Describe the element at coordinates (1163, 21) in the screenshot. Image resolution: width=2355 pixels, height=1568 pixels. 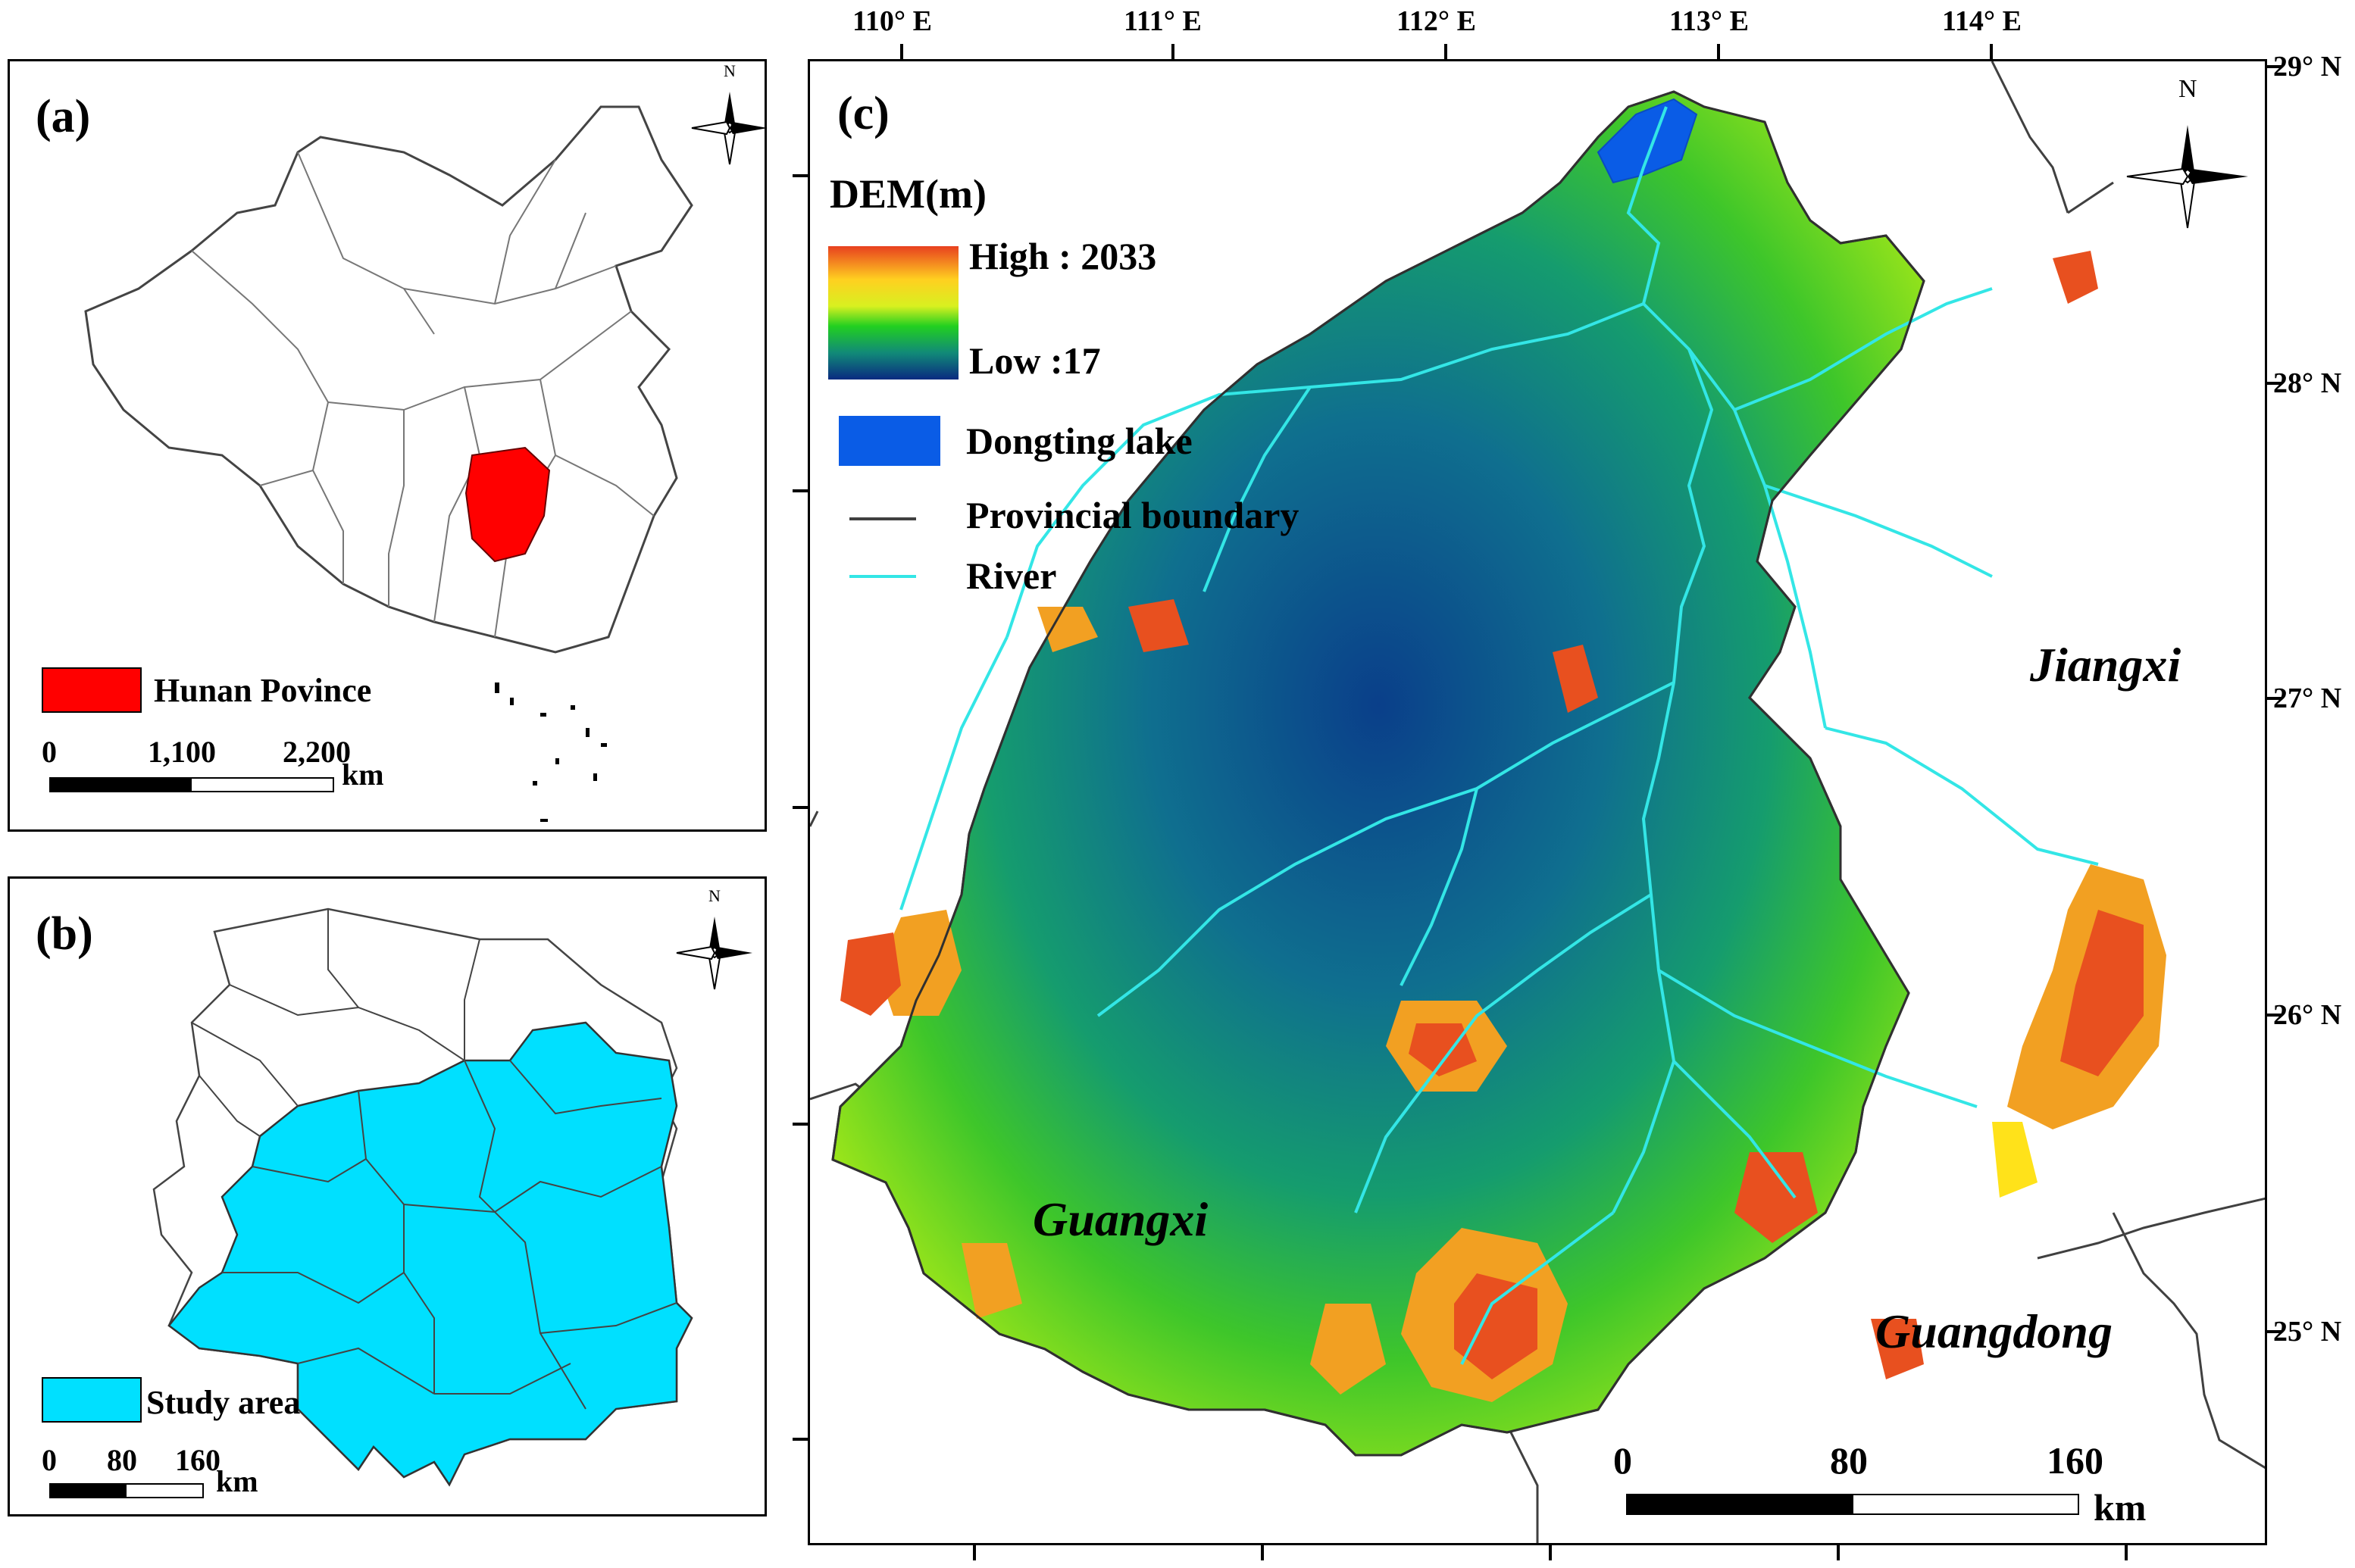
I see `lon-label-111: 111° E` at that location.